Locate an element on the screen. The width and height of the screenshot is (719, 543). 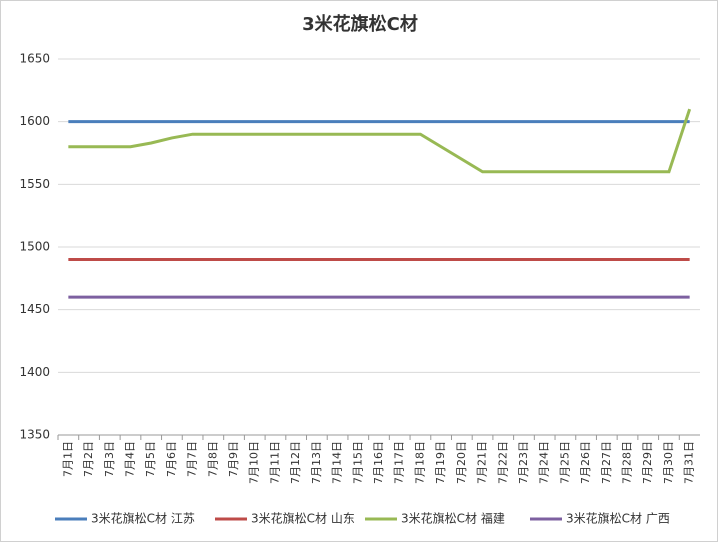
x-tick-label: 7月7日 is located at coordinates (192, 459).